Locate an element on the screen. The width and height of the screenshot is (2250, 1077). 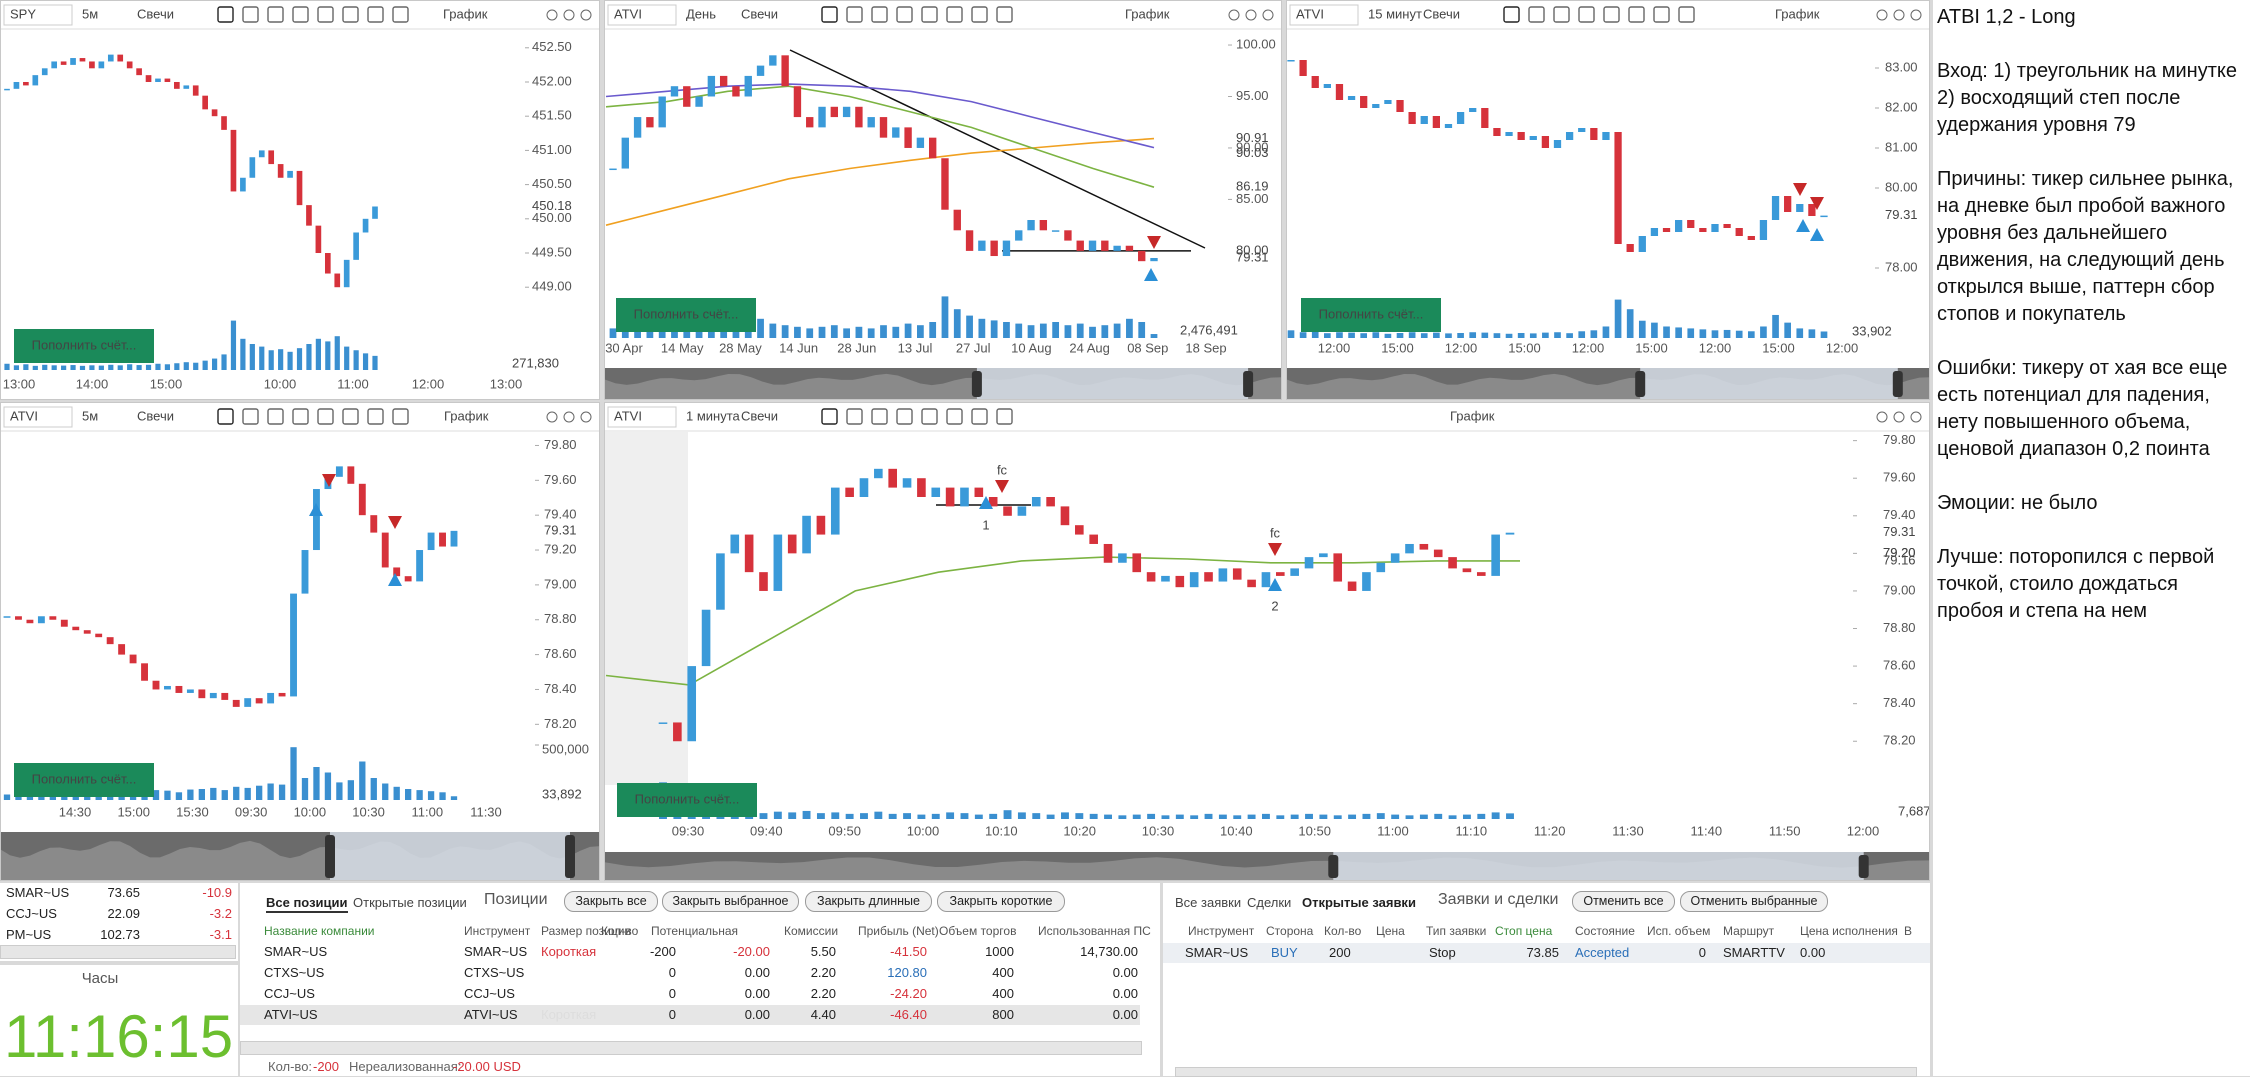
cell: 0.00 is located at coordinates (1125, 993).